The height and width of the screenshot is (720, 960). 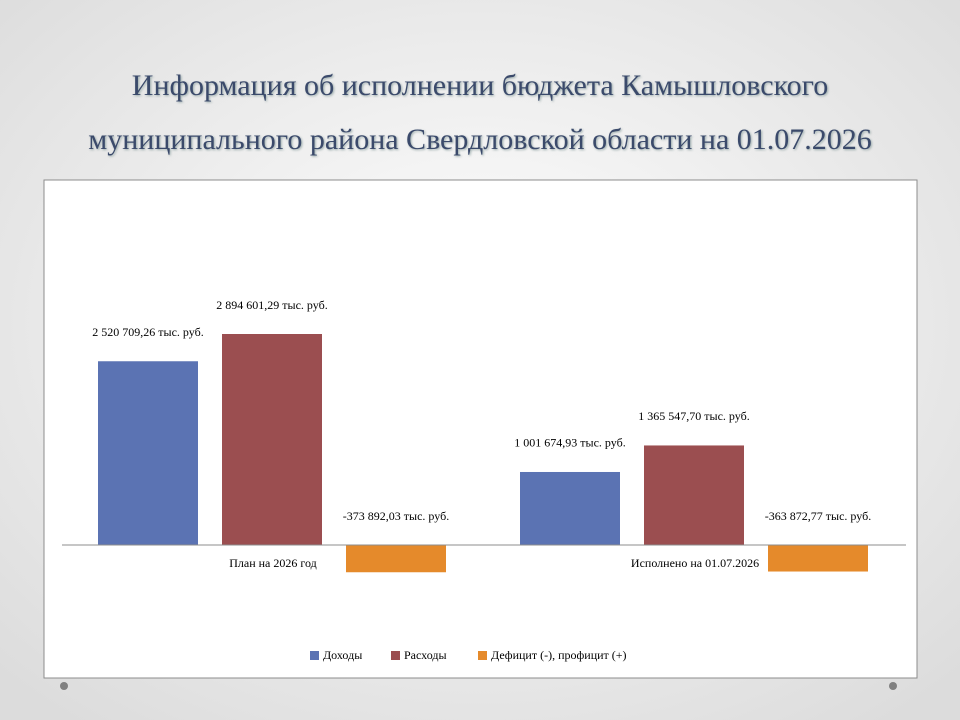 What do you see at coordinates (818, 516) in the screenshot?
I see `value-label: -363 872,77 тыс. руб.` at bounding box center [818, 516].